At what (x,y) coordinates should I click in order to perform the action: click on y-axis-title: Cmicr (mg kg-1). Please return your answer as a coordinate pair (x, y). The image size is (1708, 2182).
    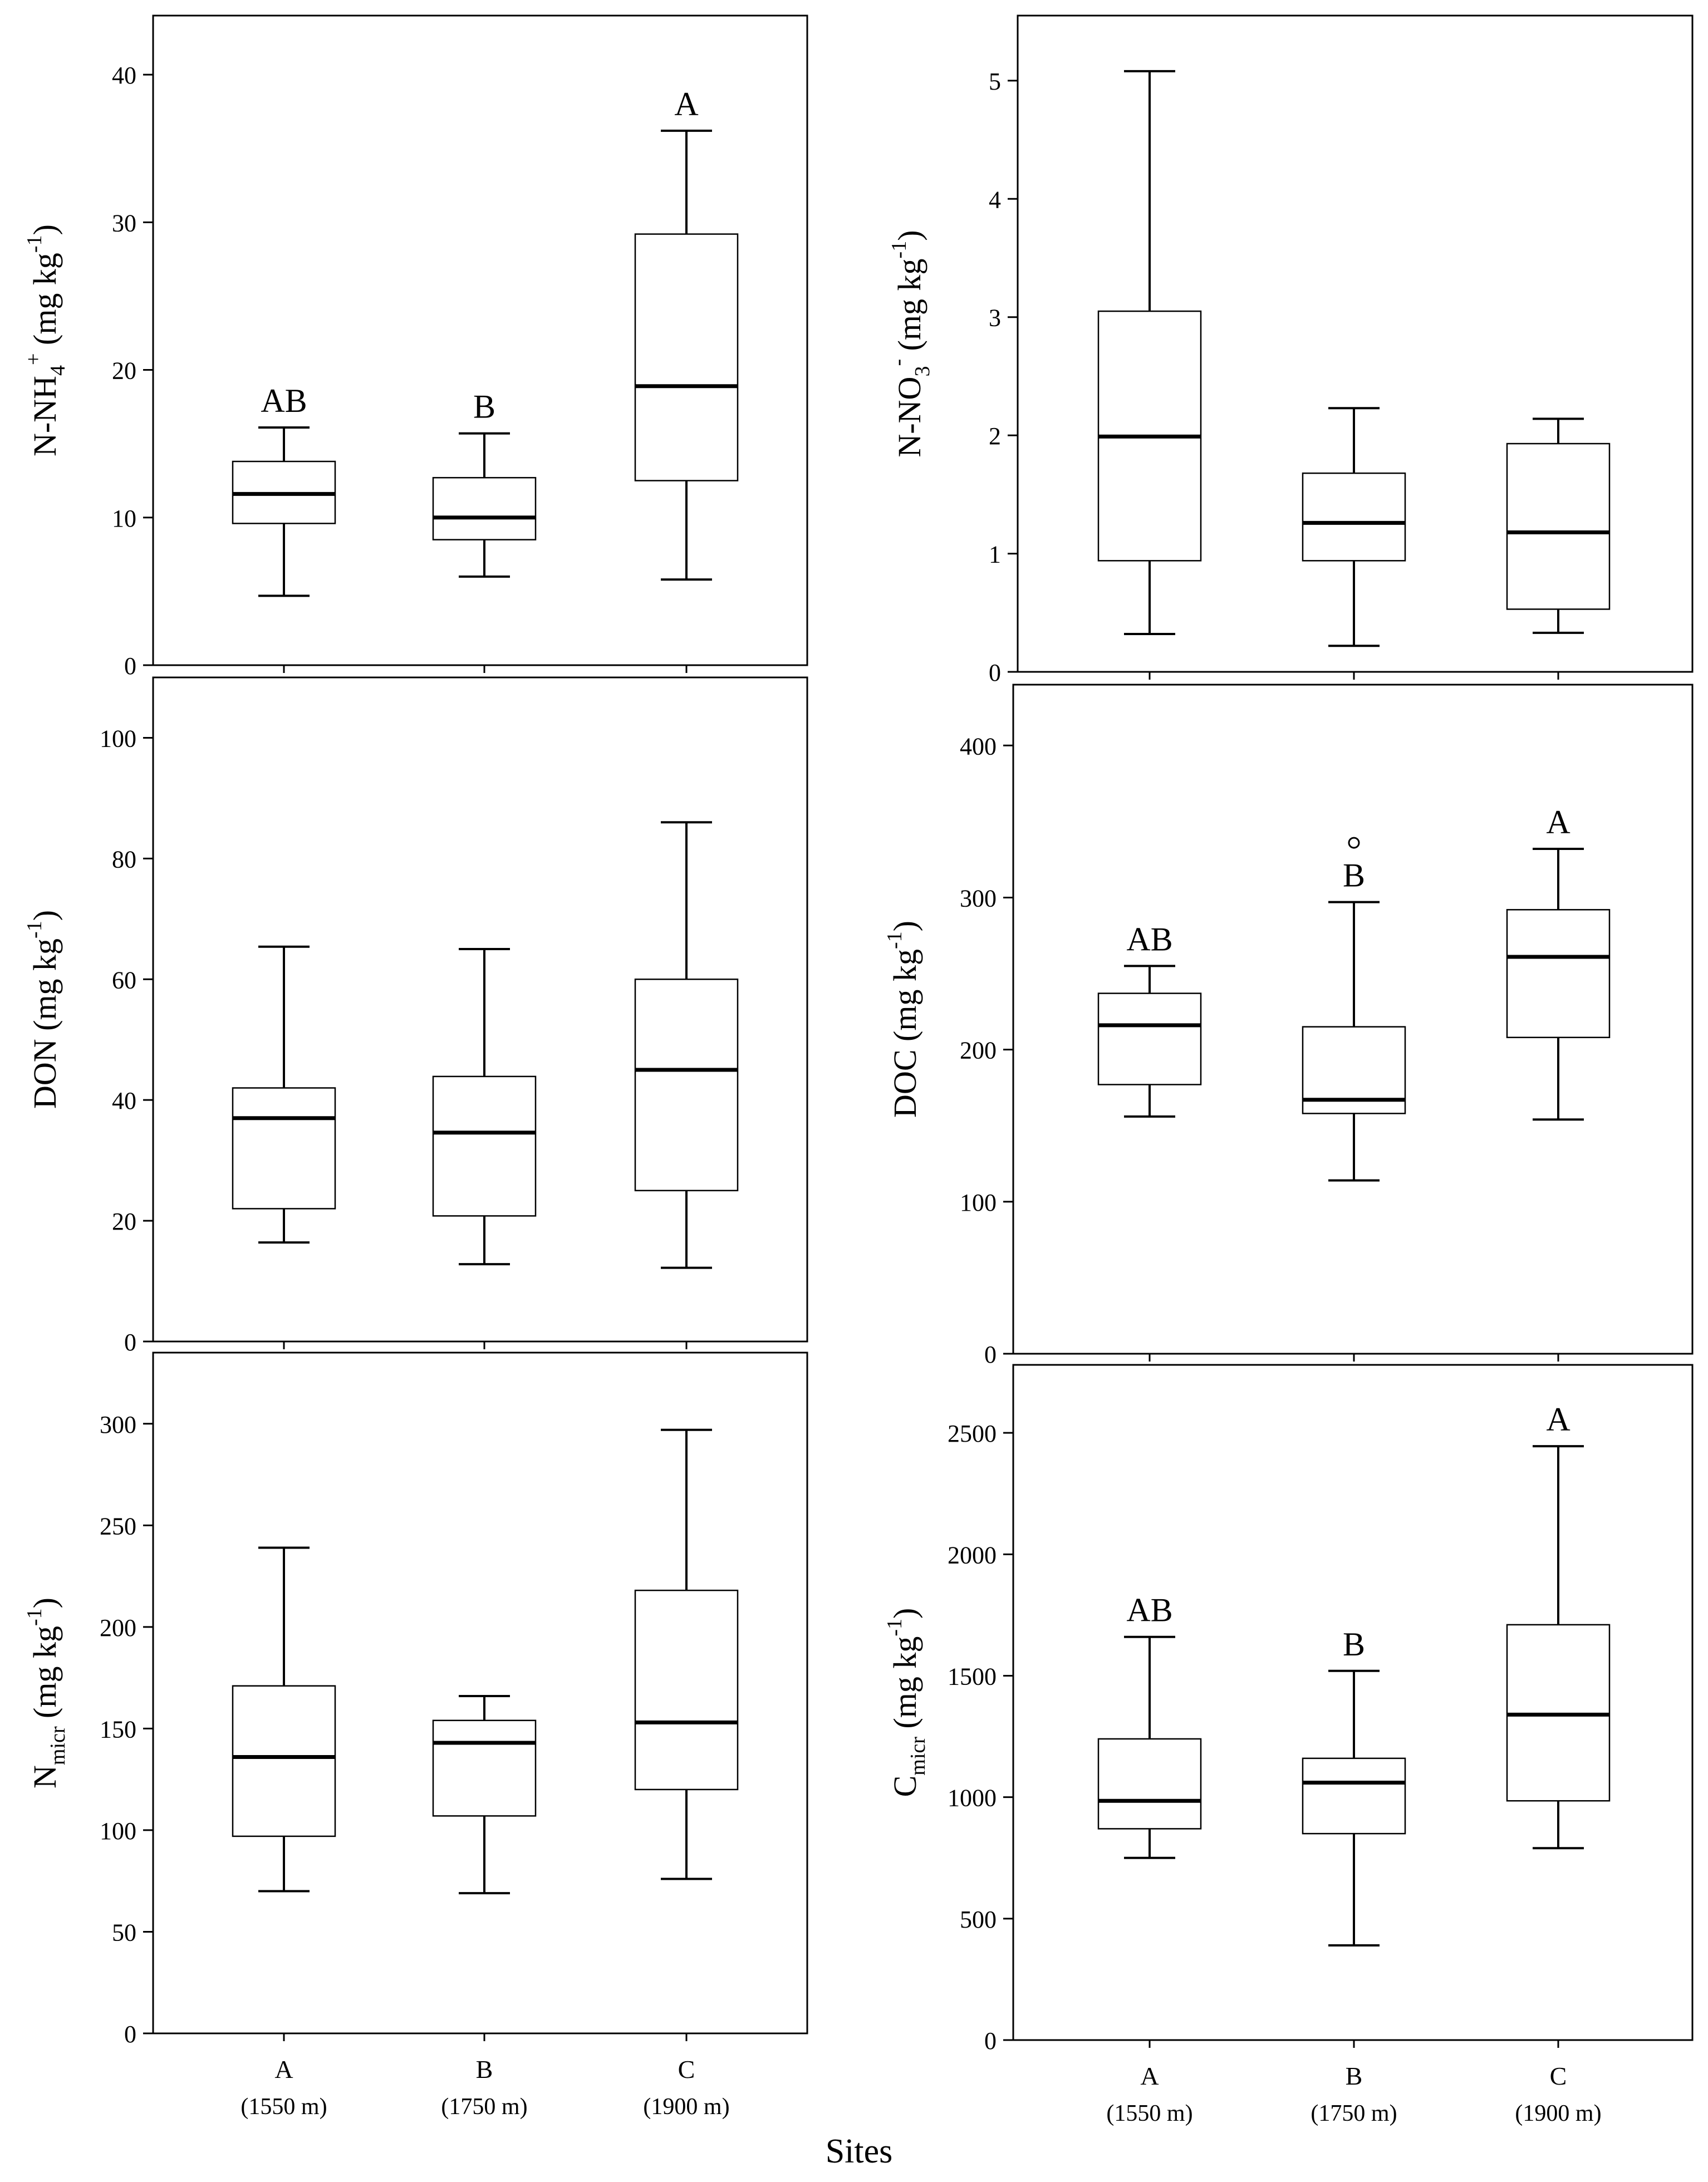
    Looking at the image, I should click on (906, 1702).